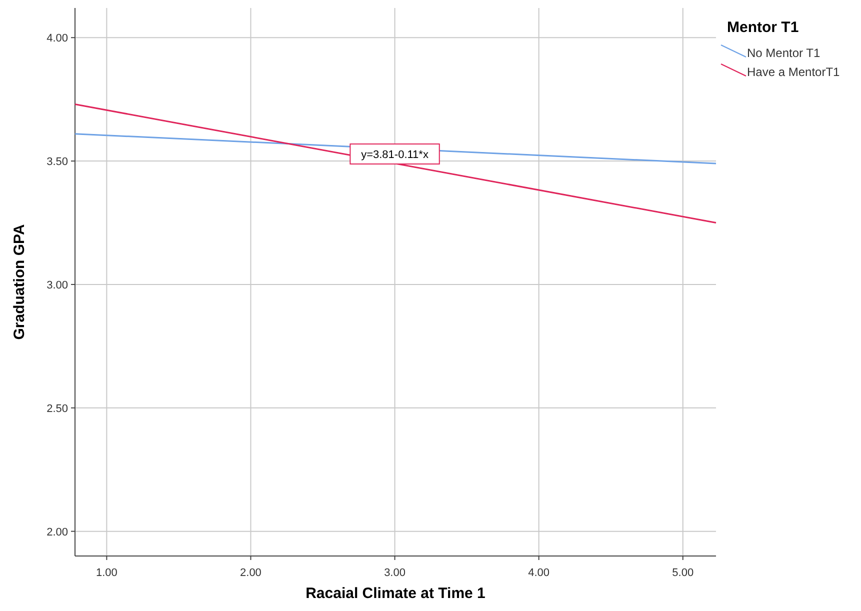 The image size is (861, 611). What do you see at coordinates (683, 573) in the screenshot?
I see `x-tick-label: 5.00` at bounding box center [683, 573].